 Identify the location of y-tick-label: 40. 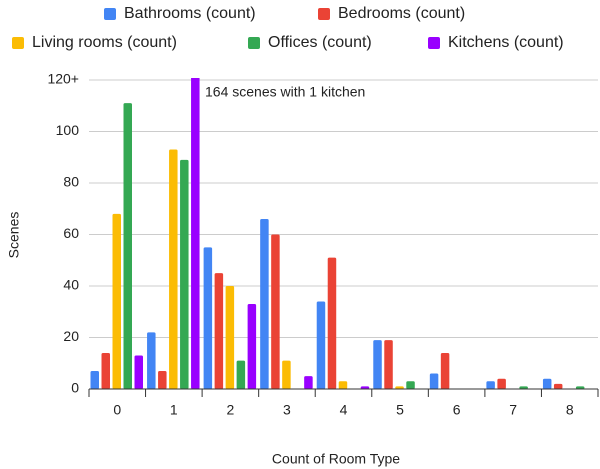
(71, 285).